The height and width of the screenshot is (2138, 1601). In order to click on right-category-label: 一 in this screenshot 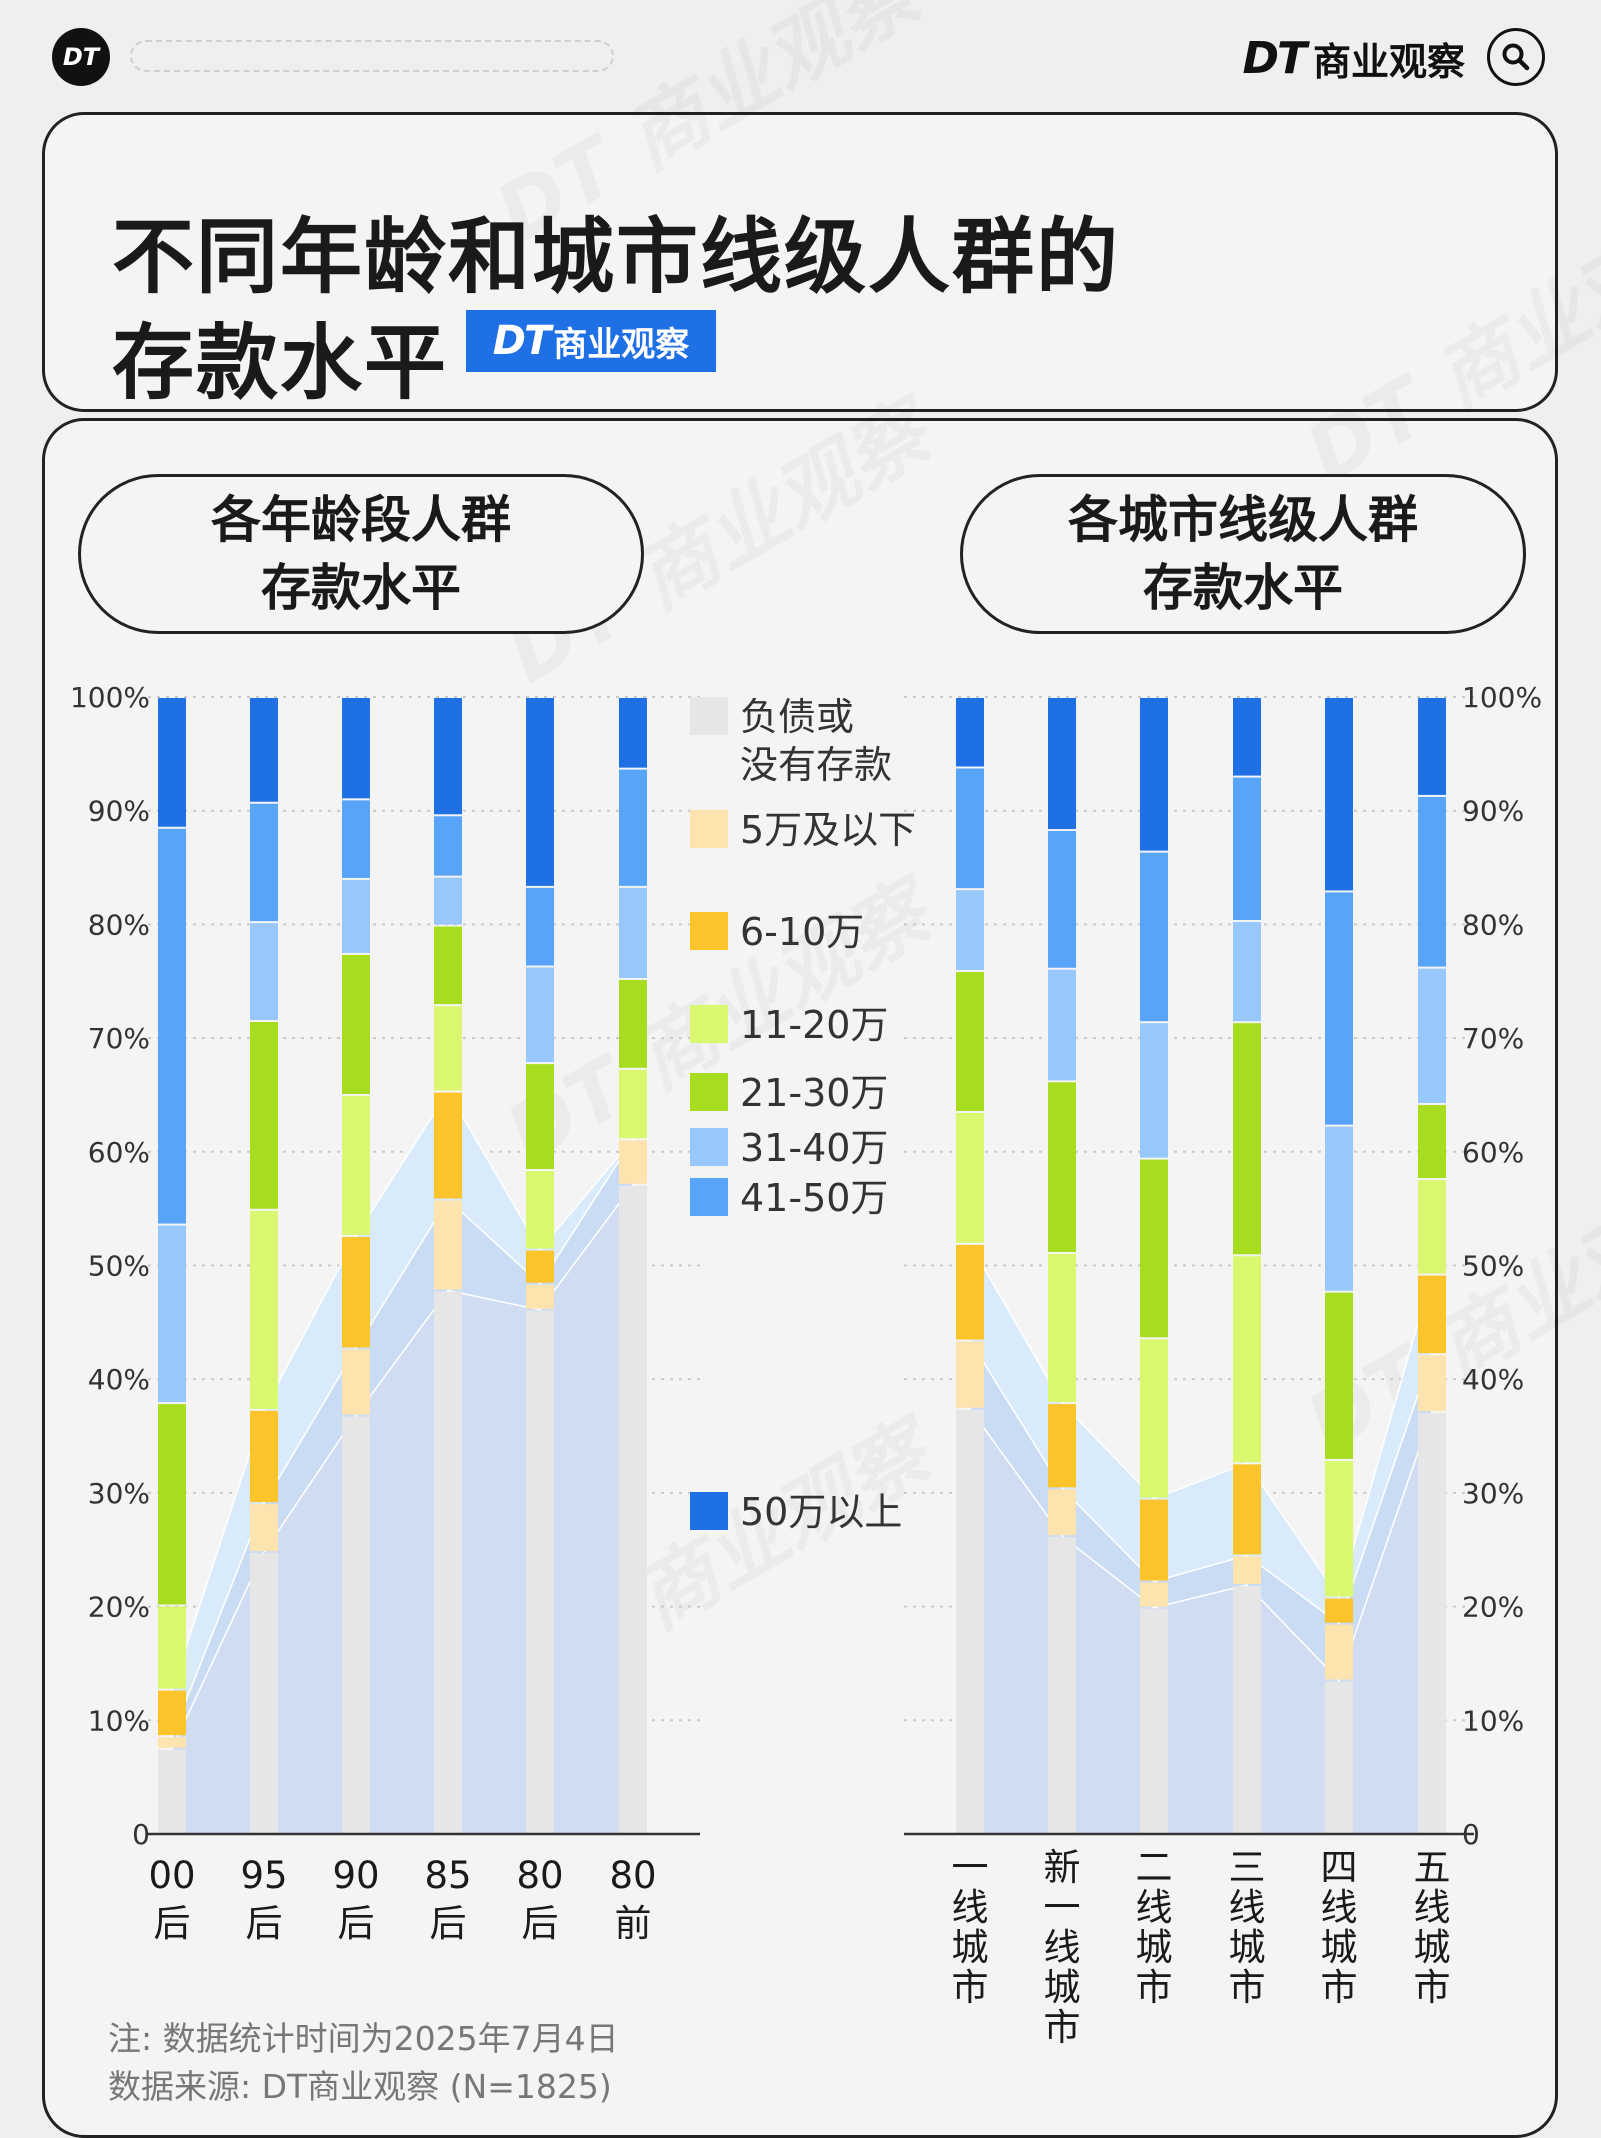, I will do `click(970, 1867)`.